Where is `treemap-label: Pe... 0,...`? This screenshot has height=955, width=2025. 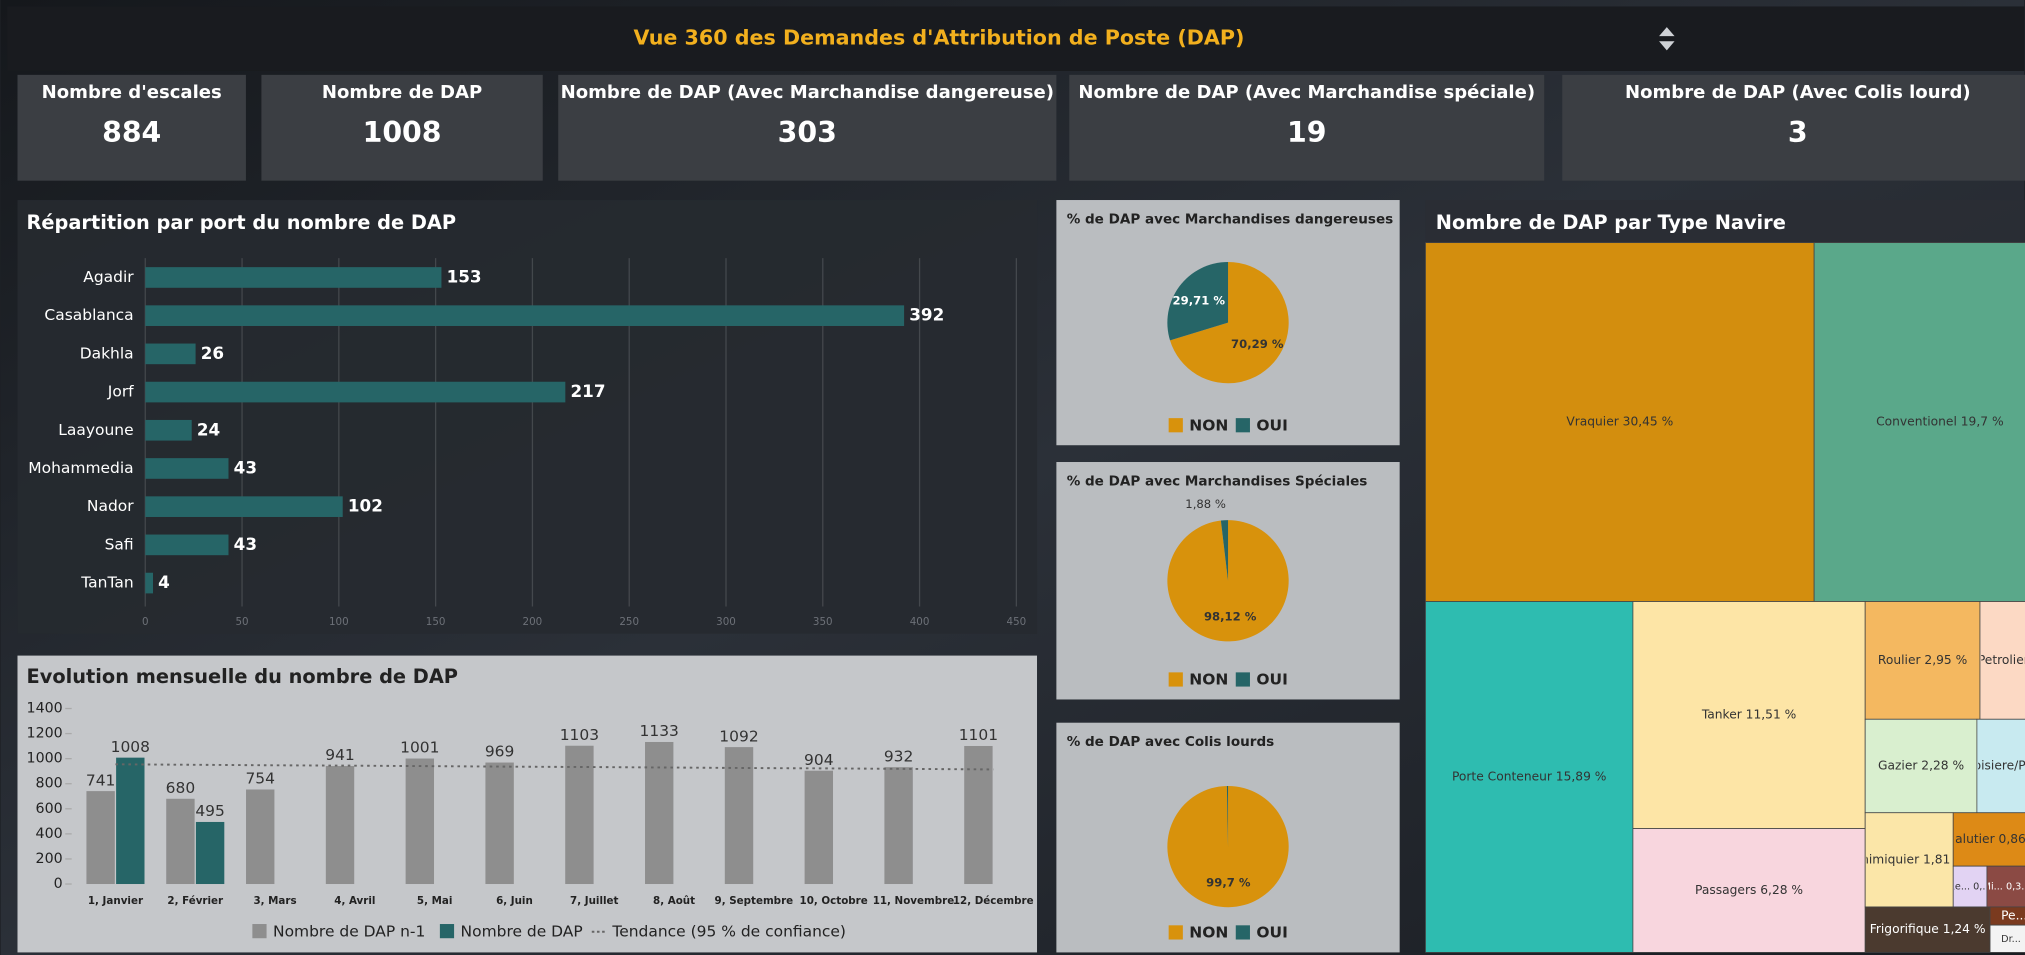
treemap-label: Pe... 0,... is located at coordinates (2013, 916).